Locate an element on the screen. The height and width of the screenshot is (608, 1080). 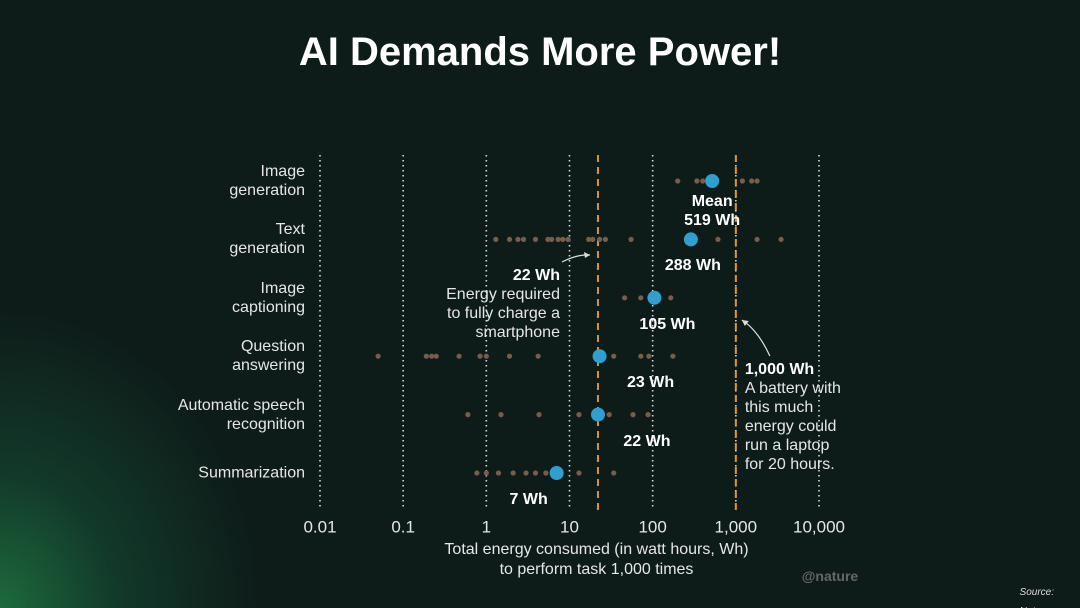
chart-title: AI Demands More Power! is located at coordinates (540, 52).